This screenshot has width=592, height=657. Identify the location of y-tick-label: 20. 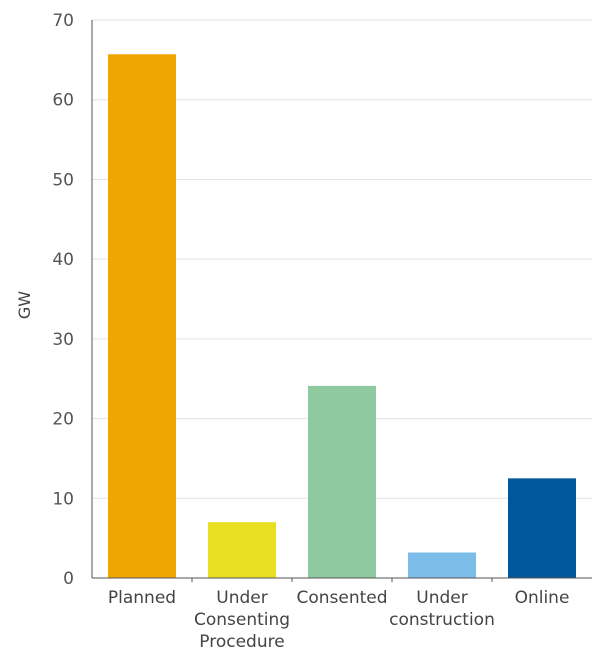
(63, 420).